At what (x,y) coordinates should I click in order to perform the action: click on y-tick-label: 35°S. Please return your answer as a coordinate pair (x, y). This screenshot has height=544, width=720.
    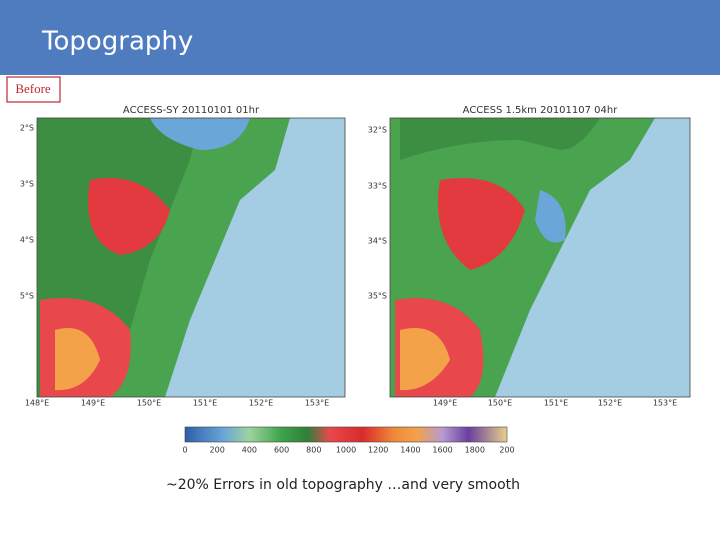
    Looking at the image, I should click on (377, 296).